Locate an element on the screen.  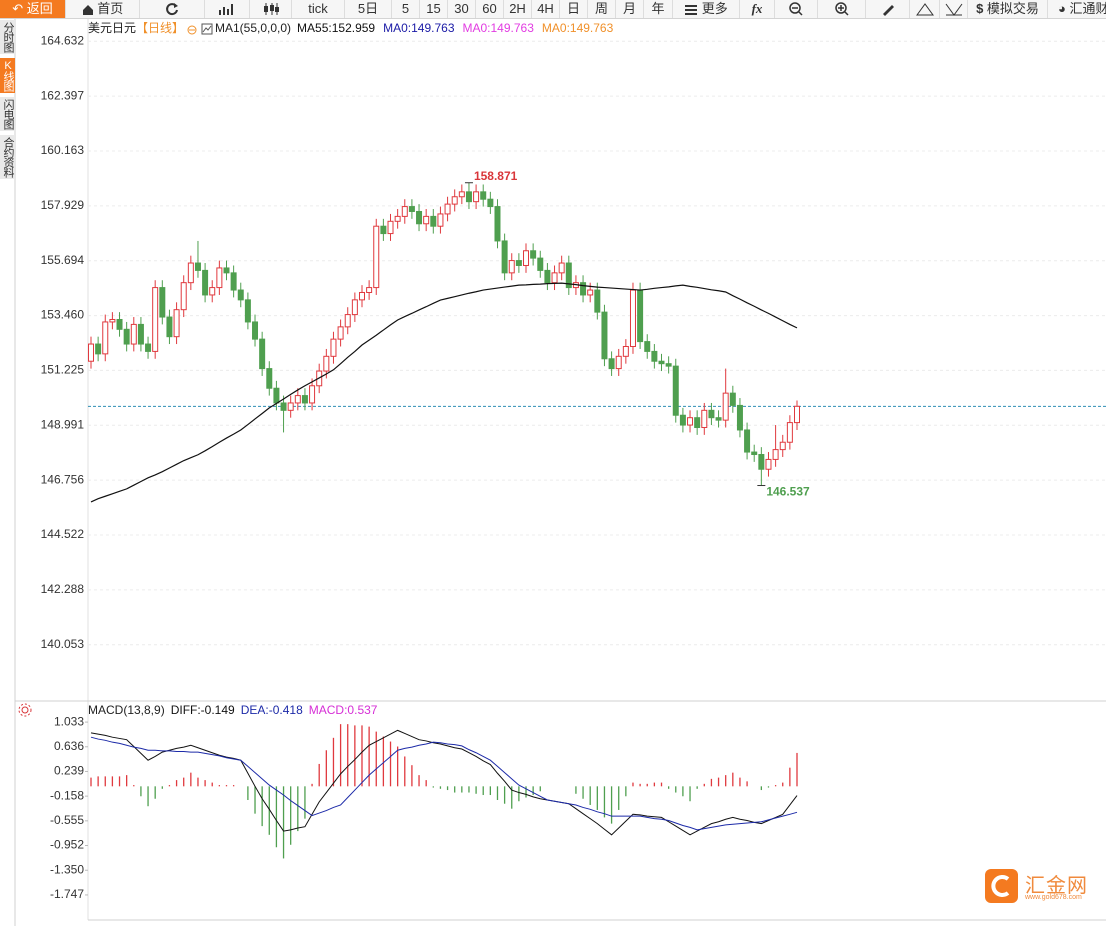
y-tick-label: 155.694 is located at coordinates (63, 260).